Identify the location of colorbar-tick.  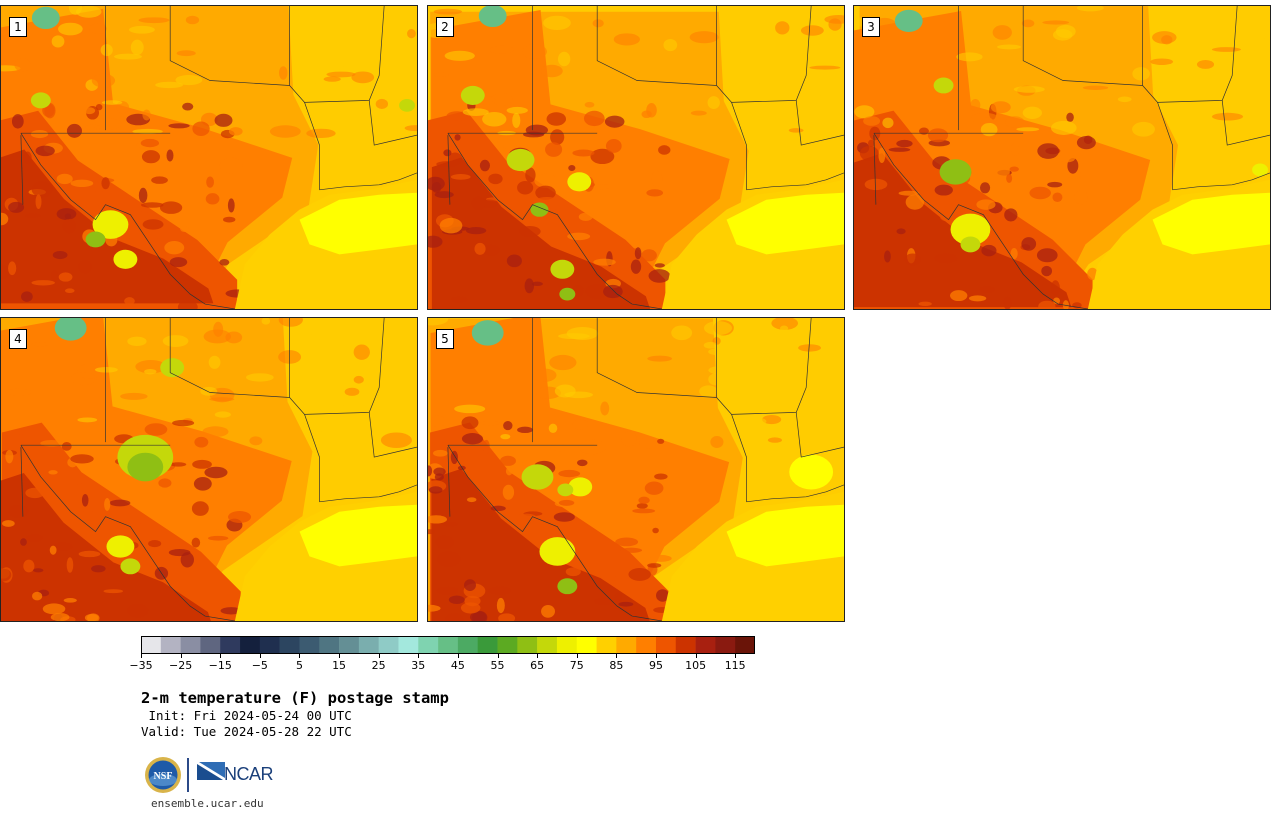
(498, 656).